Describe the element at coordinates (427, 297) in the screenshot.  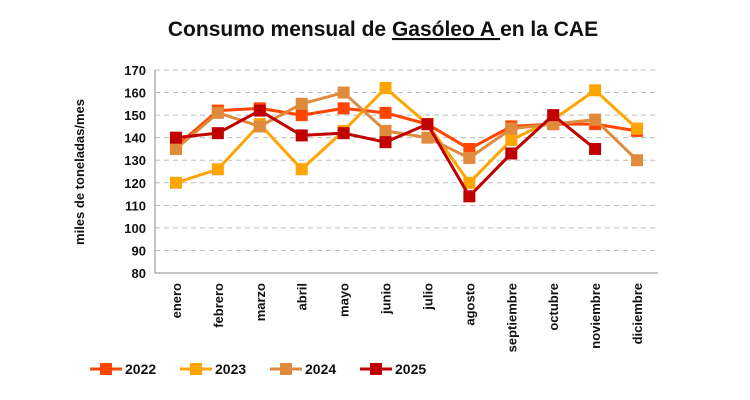
I see `x-tick-label: julio` at that location.